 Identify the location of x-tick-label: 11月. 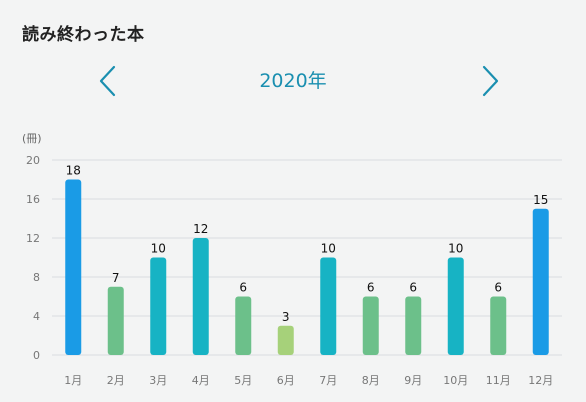
(498, 380).